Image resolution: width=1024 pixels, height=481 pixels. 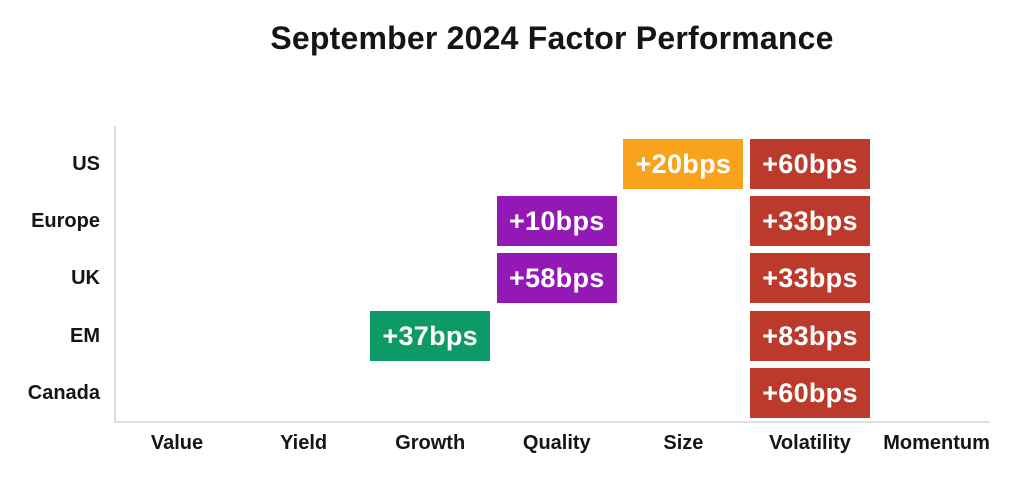 I want to click on cell-uk-volatility: +33bps, so click(x=810, y=278).